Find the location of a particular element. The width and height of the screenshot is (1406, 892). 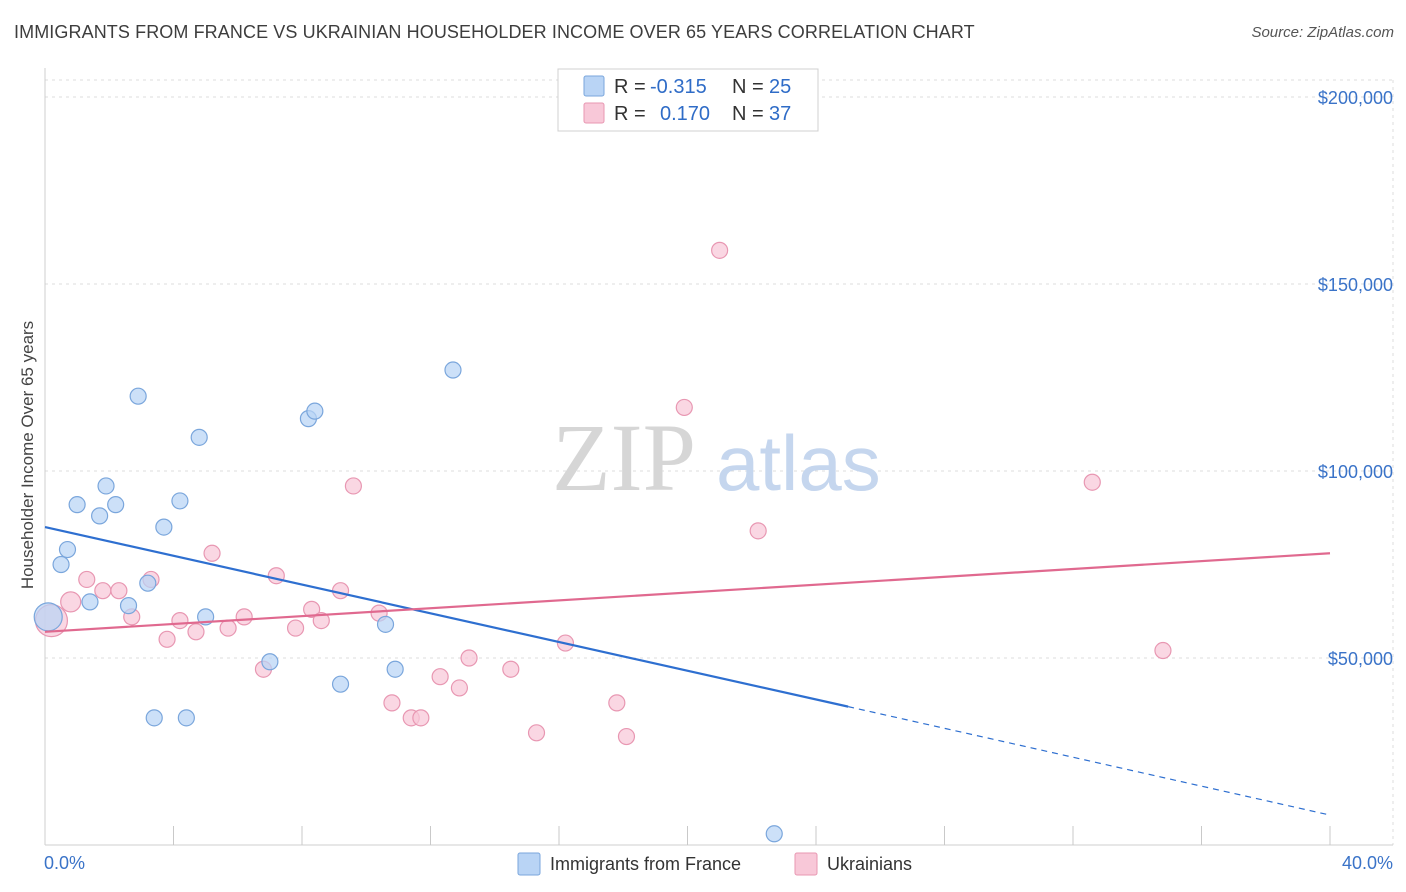

legend-r-value-1: -0.315 is located at coordinates (678, 87).